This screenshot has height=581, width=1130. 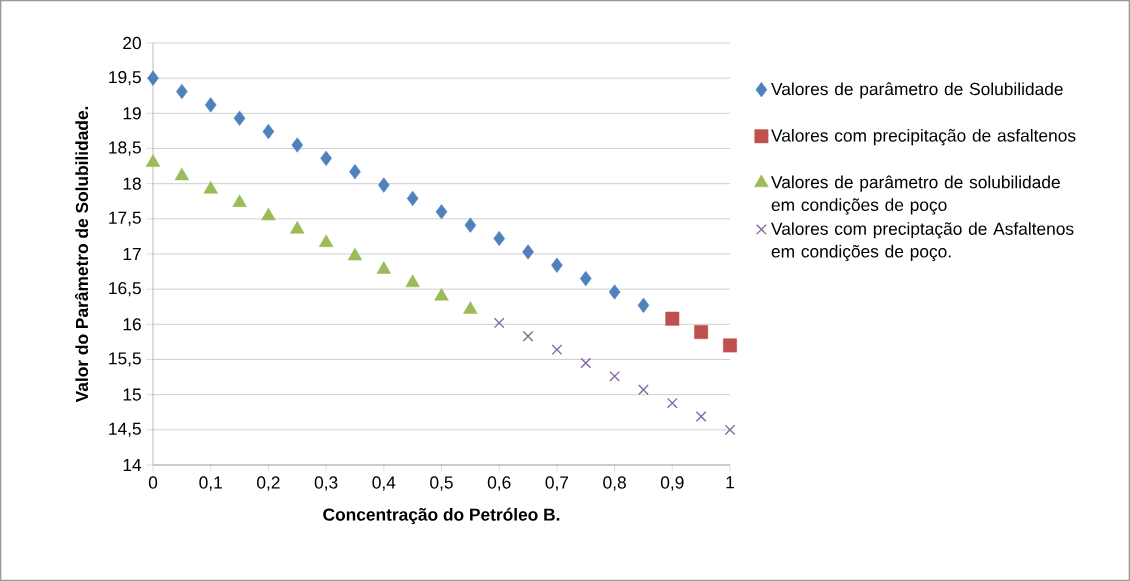 What do you see at coordinates (441, 483) in the screenshot?
I see `x-tick-label: 0,5` at bounding box center [441, 483].